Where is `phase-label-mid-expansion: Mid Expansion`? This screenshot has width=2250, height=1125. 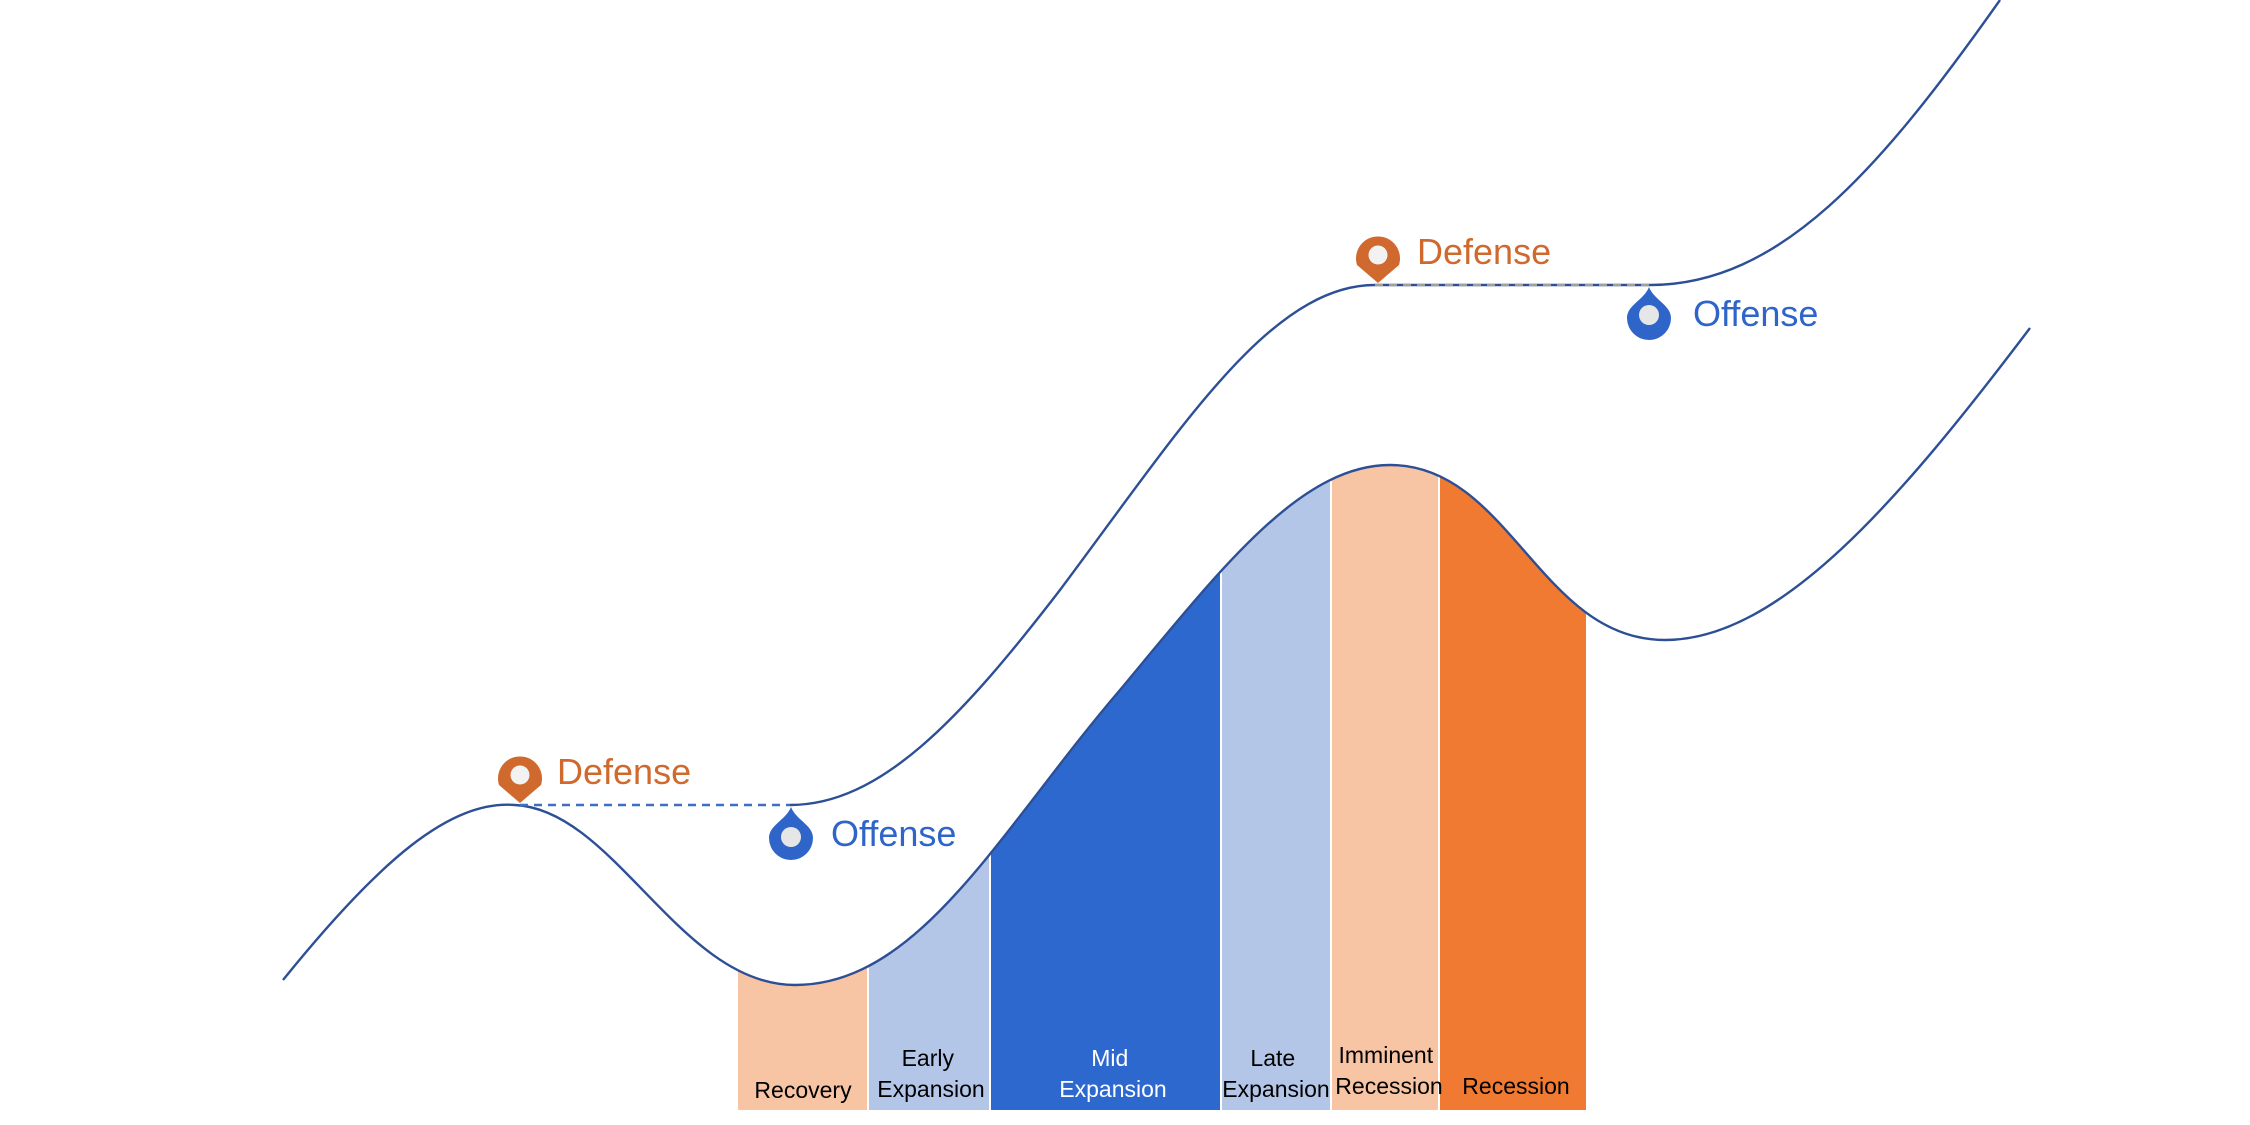 phase-label-mid-expansion: Mid Expansion is located at coordinates (1112, 1073).